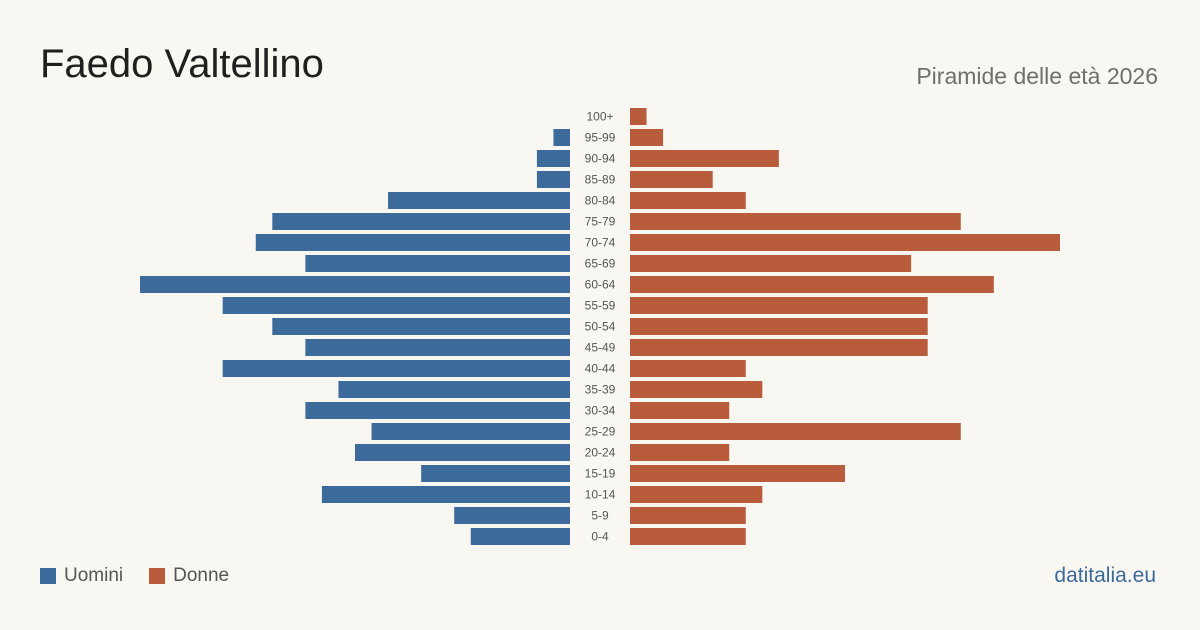  What do you see at coordinates (600, 285) in the screenshot?
I see `age-label-60-64: 60-64` at bounding box center [600, 285].